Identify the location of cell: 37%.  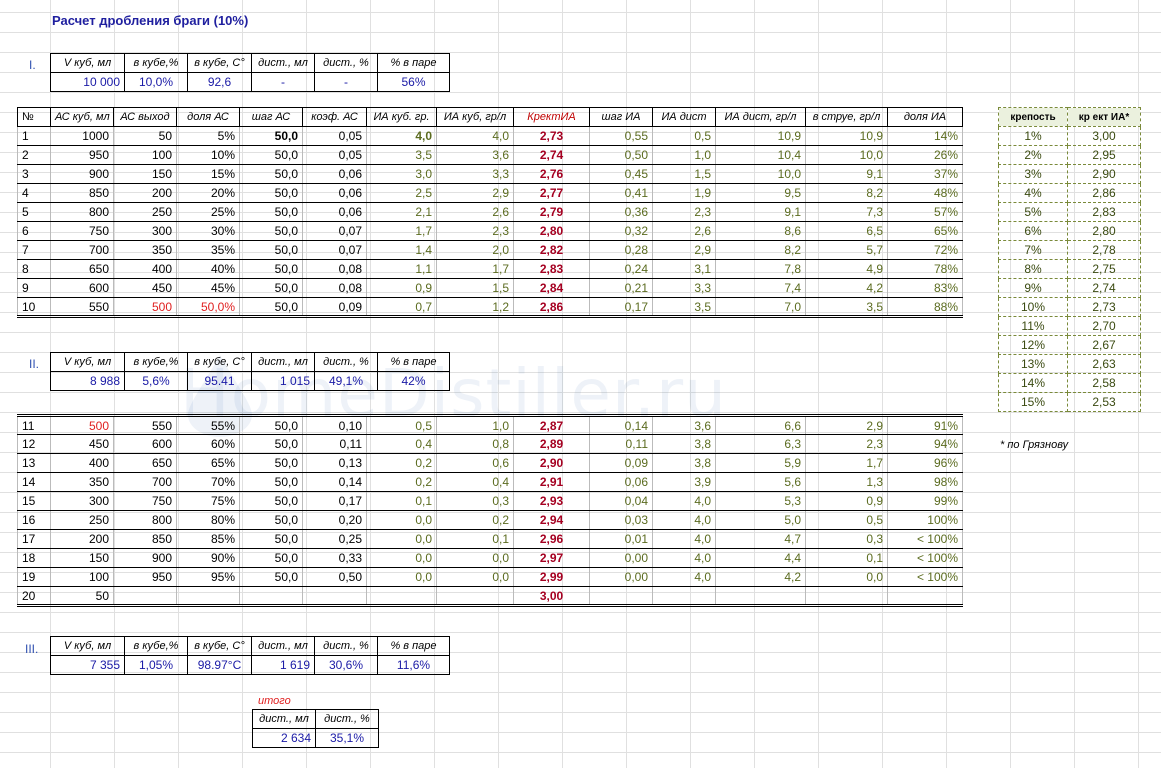
(925, 174).